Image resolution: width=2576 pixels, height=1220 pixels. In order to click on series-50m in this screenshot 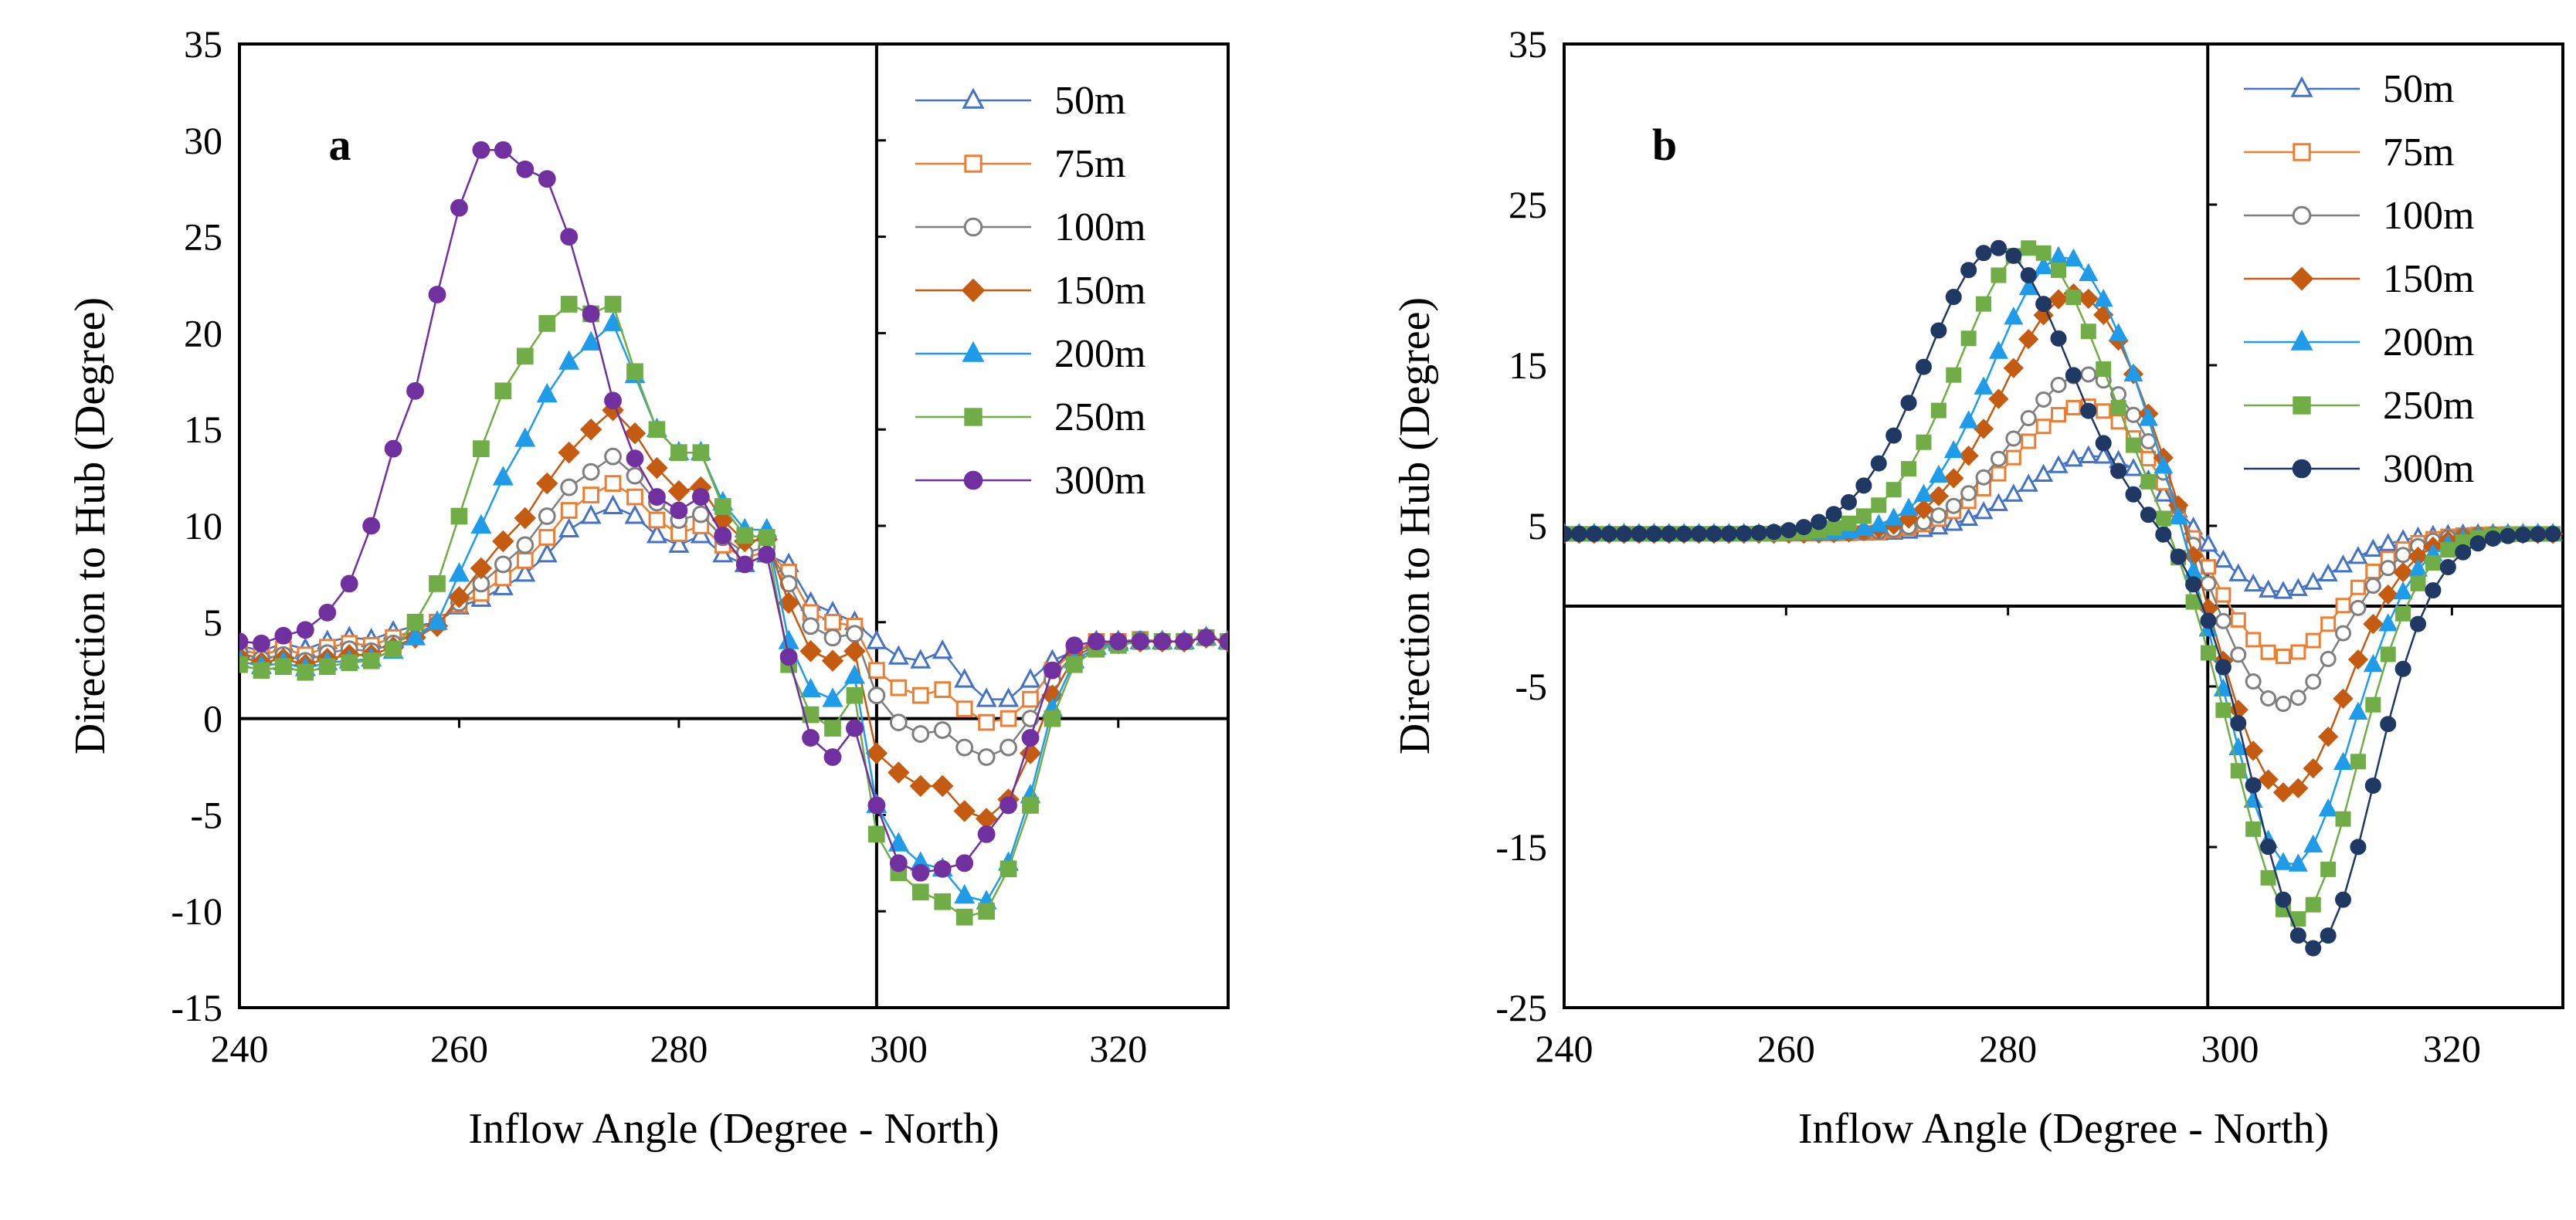, I will do `click(733, 600)`.